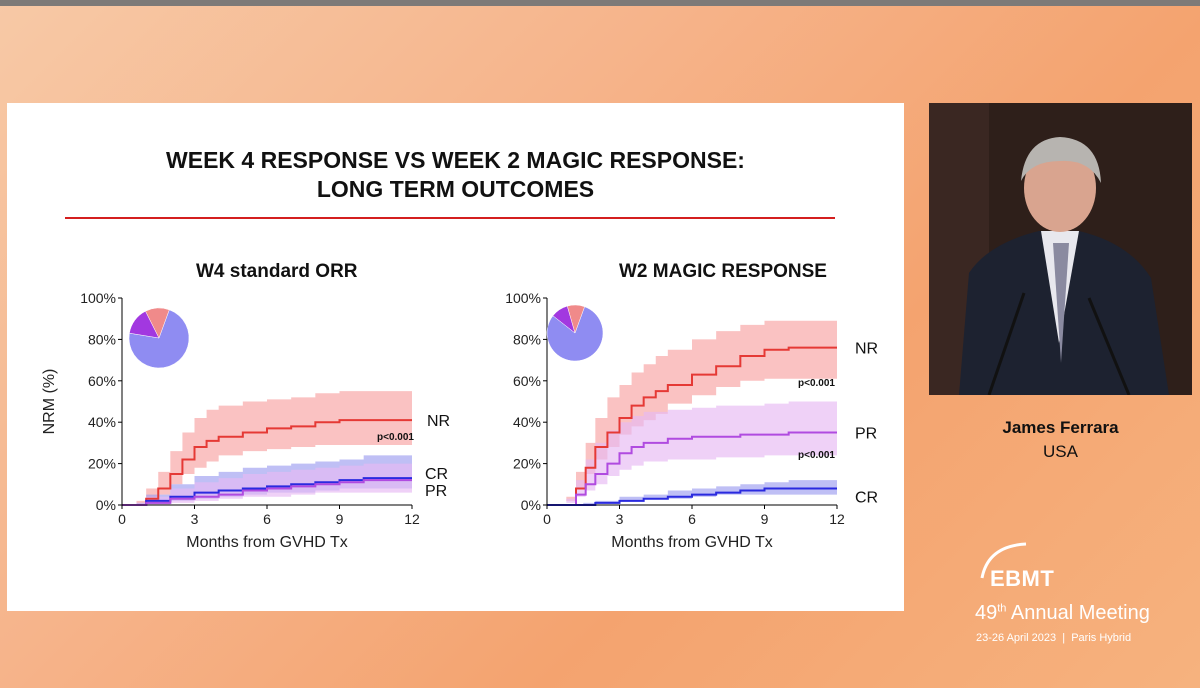 The image size is (1200, 688). I want to click on meeting-title: 49th Annual Meeting, so click(1062, 613).